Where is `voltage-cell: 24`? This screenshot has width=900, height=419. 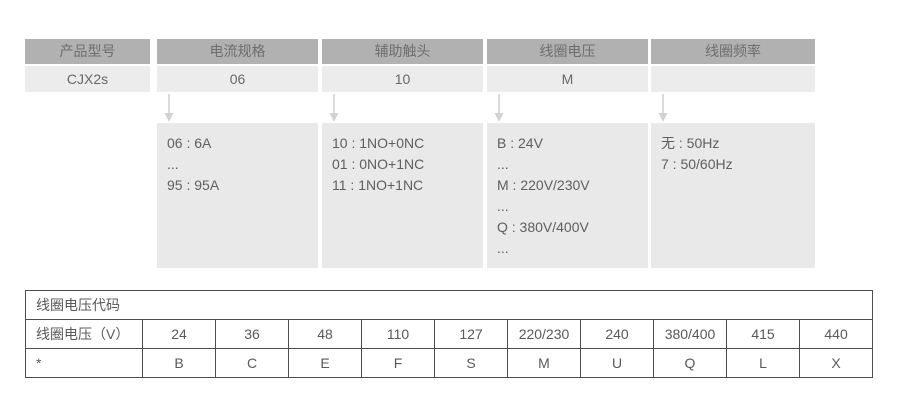
voltage-cell: 24 is located at coordinates (179, 334).